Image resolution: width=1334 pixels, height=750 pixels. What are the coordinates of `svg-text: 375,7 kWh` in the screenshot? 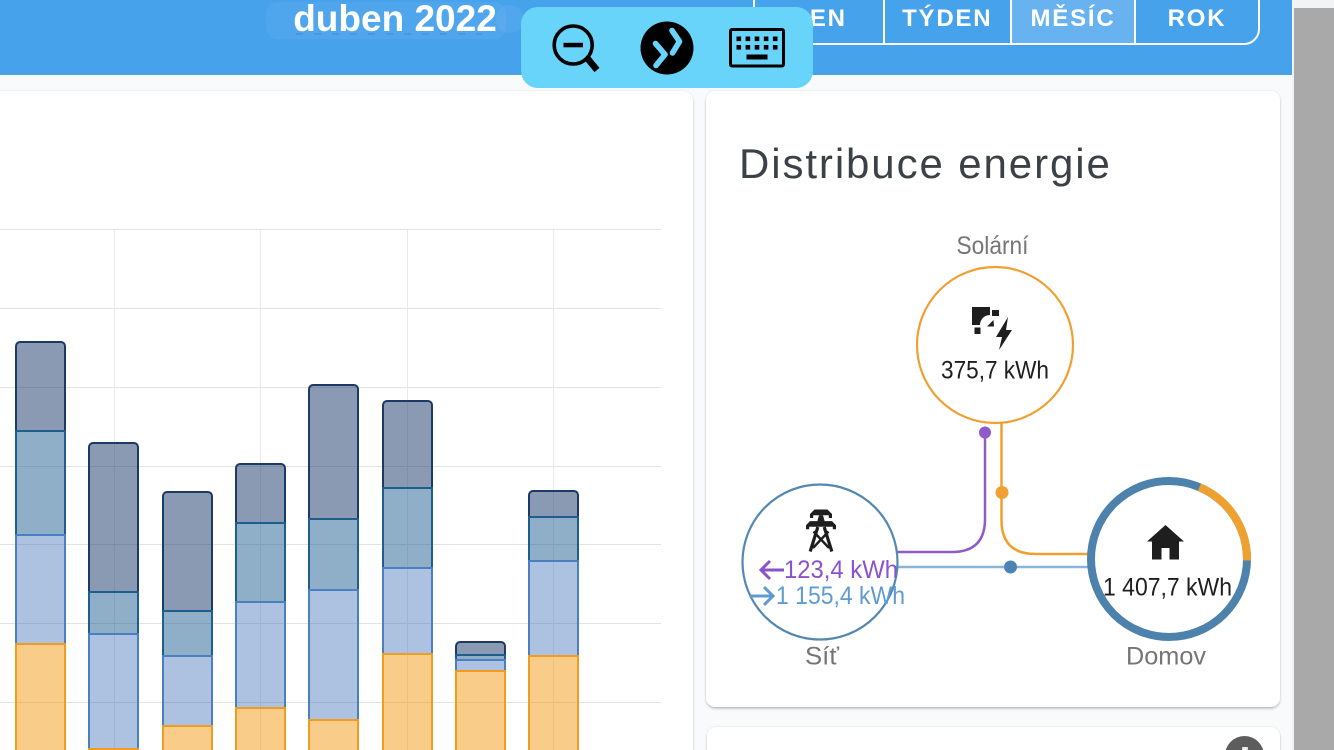 It's located at (995, 371).